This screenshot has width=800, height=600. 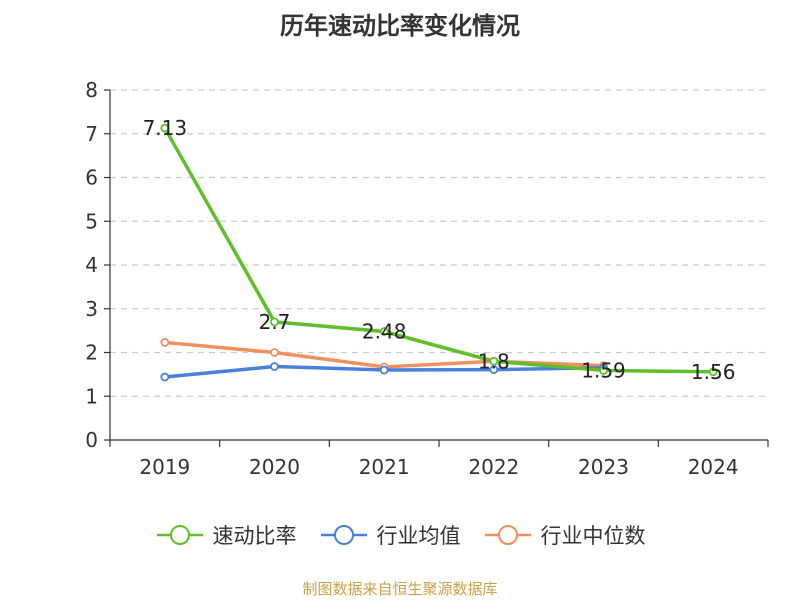 I want to click on x-tick-label: 2023, so click(x=603, y=467).